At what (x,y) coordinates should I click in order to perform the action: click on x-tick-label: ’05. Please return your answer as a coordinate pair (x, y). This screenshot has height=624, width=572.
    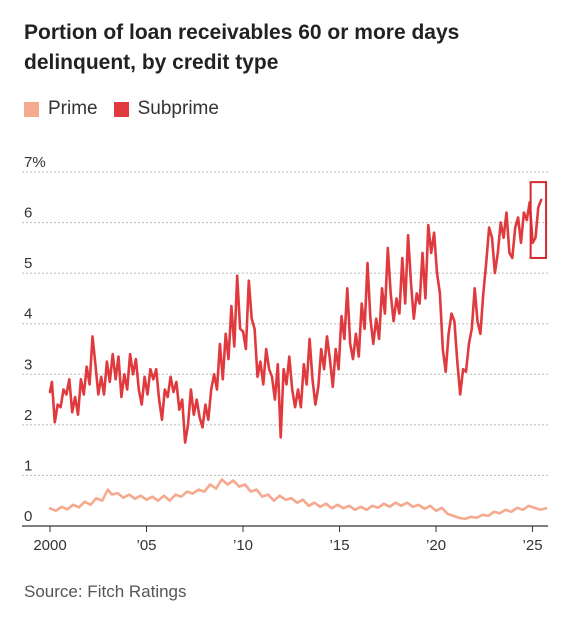
    Looking at the image, I should click on (146, 545).